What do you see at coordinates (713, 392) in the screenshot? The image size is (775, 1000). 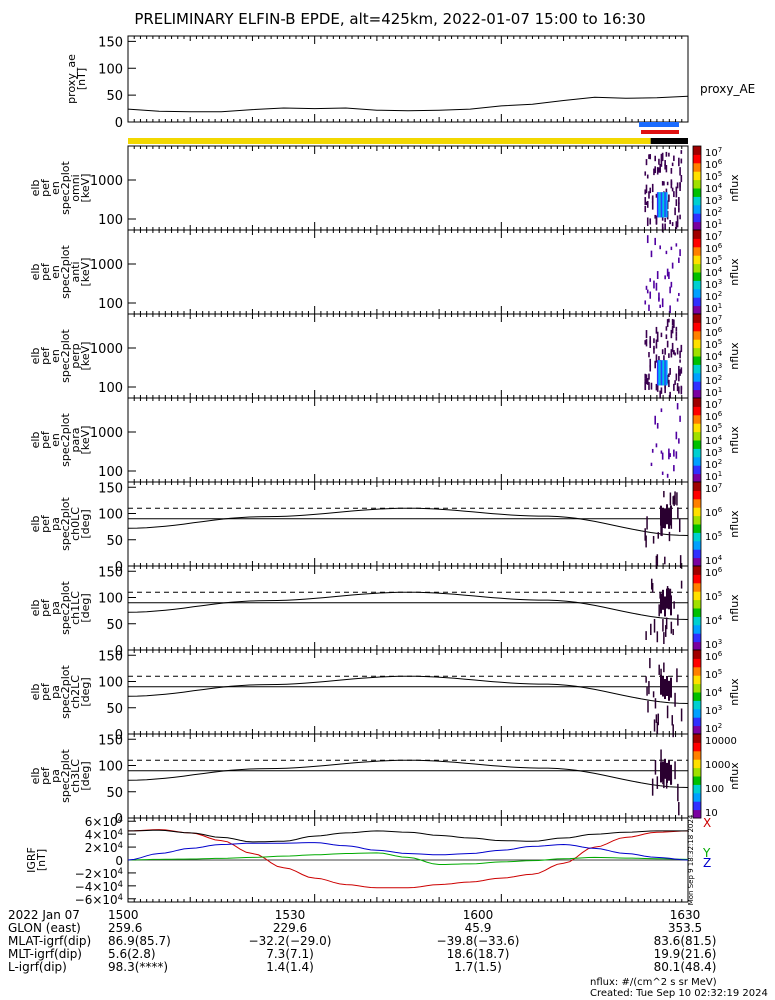 I see `colorbar-tick-label: 10¹` at bounding box center [713, 392].